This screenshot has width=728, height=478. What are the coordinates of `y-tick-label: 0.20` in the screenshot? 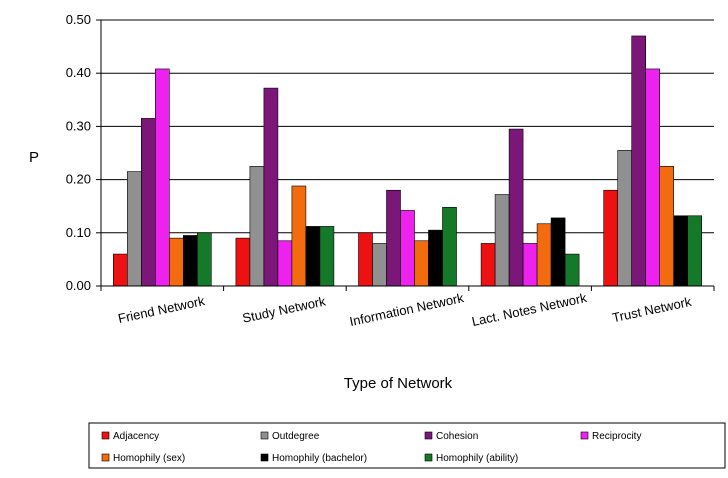 It's located at (78, 179).